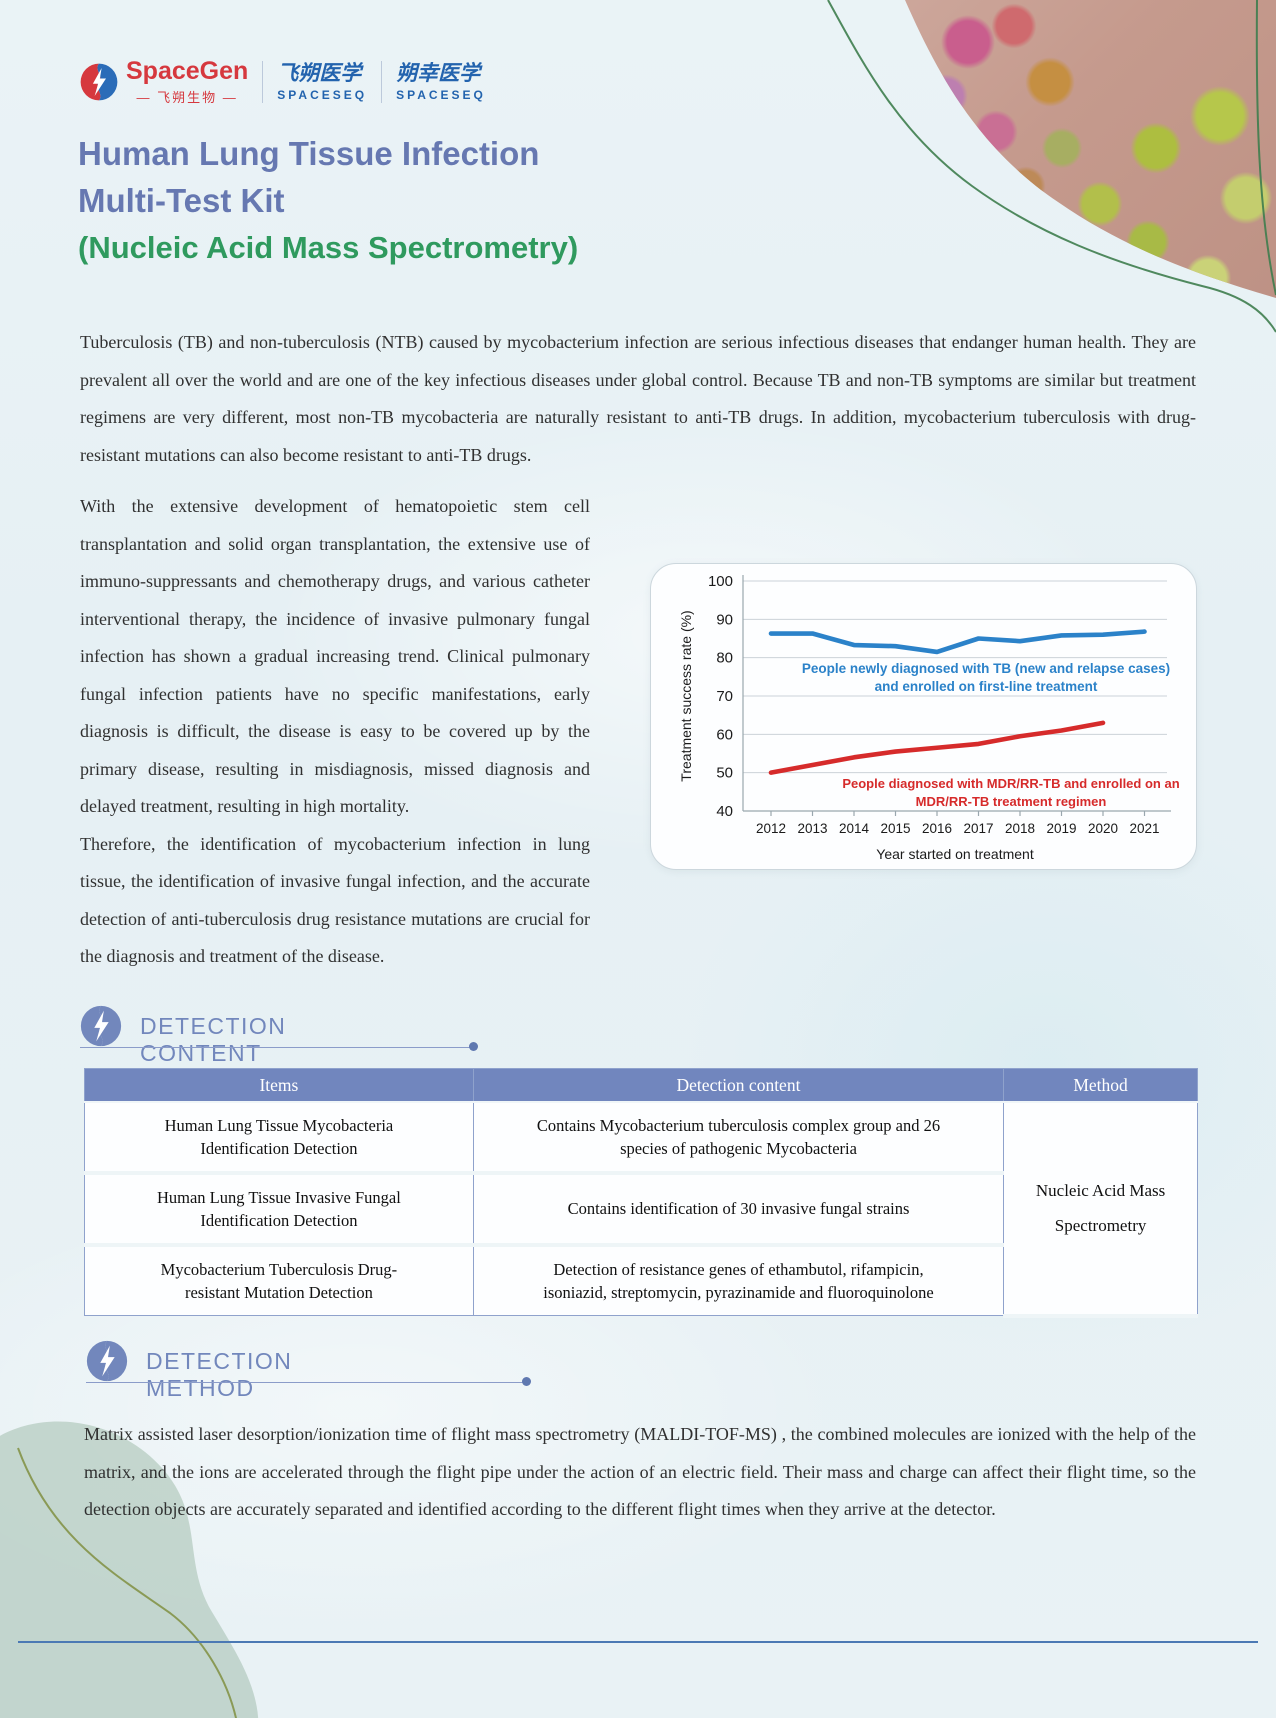  What do you see at coordinates (219, 1374) in the screenshot?
I see `section-title: DETECTION METHOD` at bounding box center [219, 1374].